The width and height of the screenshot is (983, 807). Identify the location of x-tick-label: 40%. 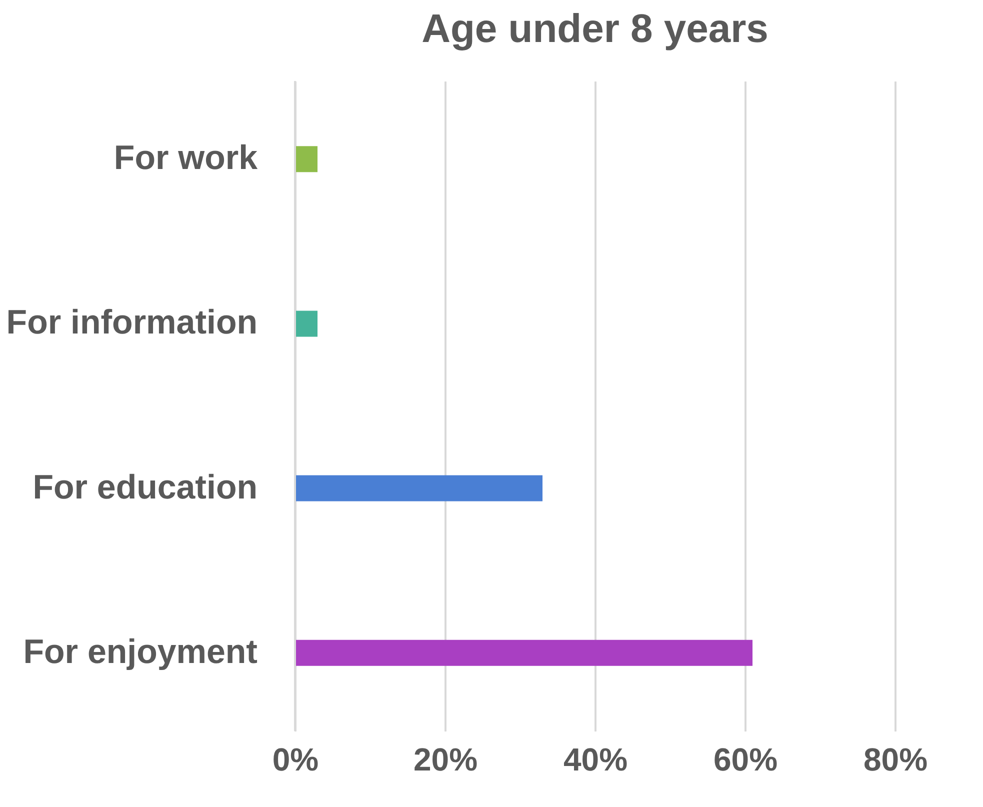
(595, 760).